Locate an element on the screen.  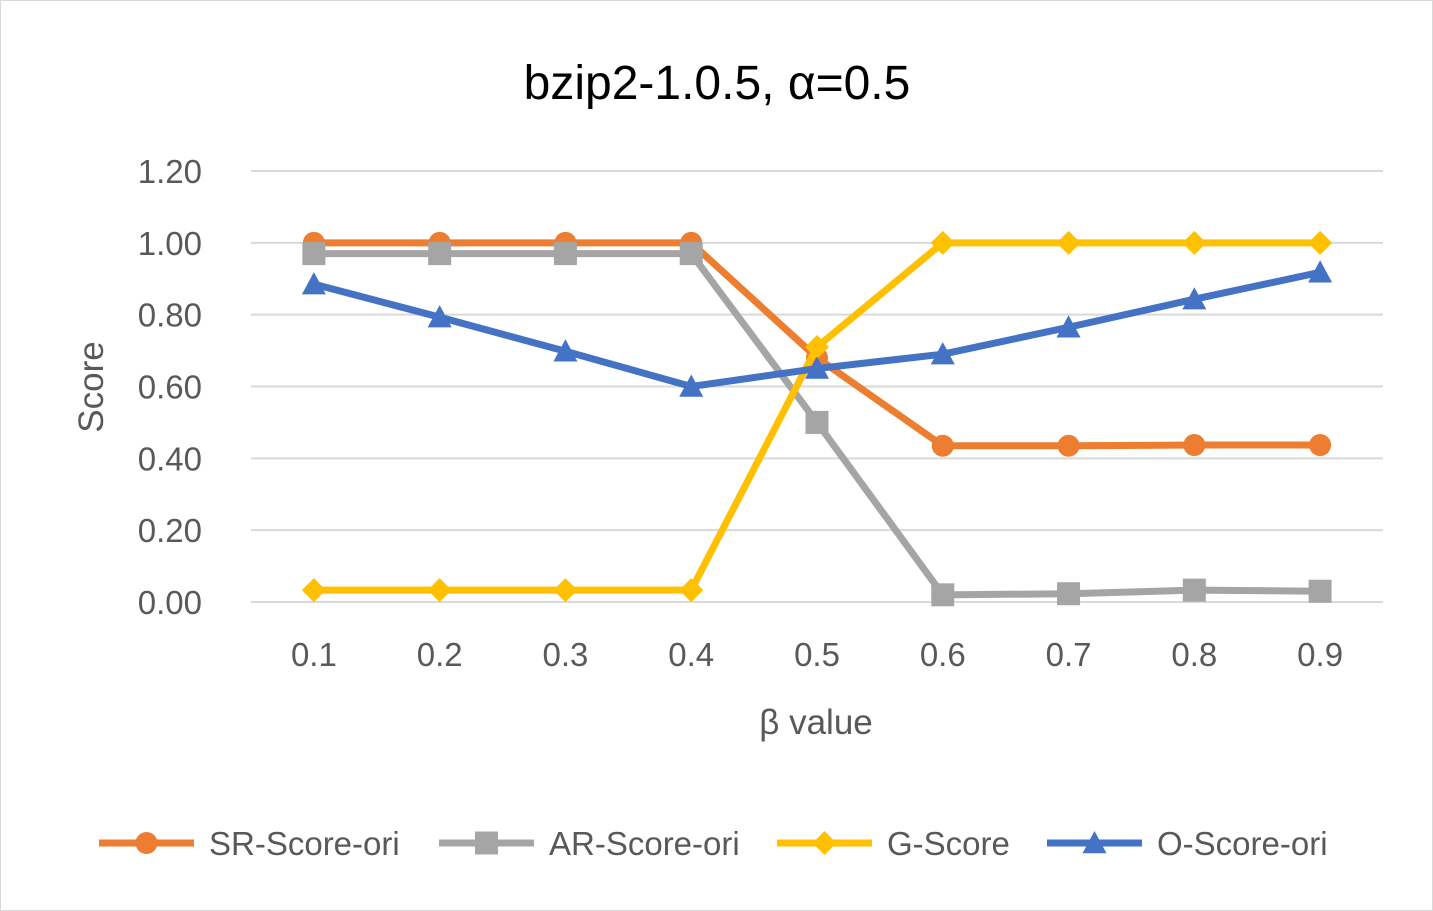
y-tick-label: 0.40 is located at coordinates (170, 458).